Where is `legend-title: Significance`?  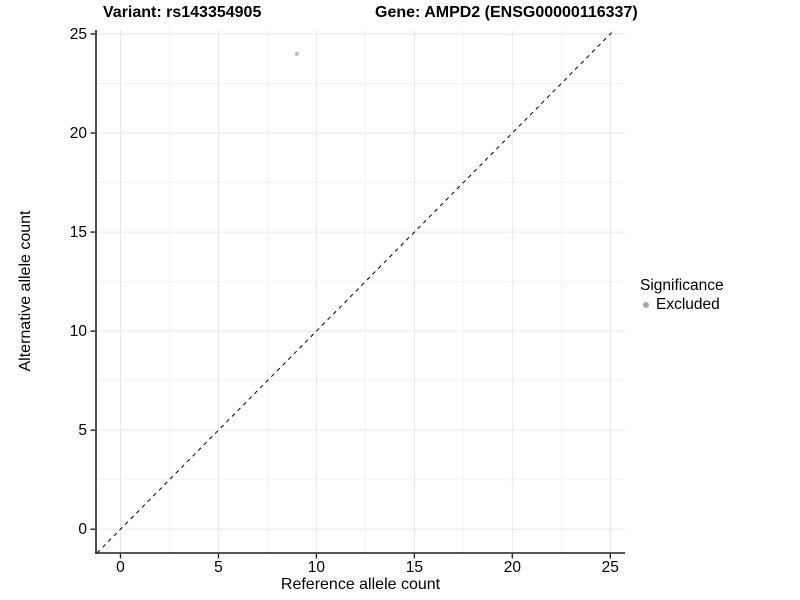 legend-title: Significance is located at coordinates (682, 285).